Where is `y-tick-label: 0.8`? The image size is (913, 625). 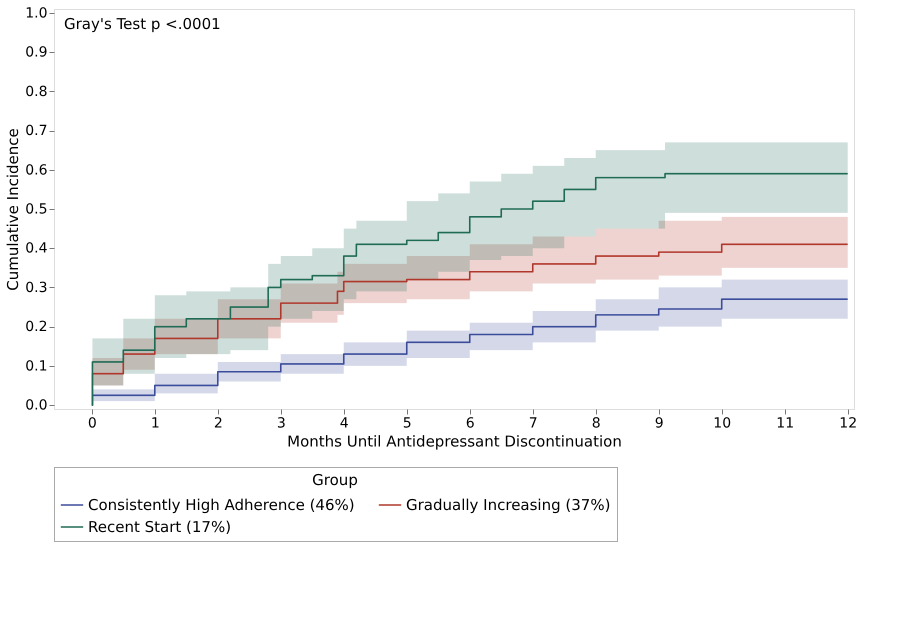 y-tick-label: 0.8 is located at coordinates (36, 92).